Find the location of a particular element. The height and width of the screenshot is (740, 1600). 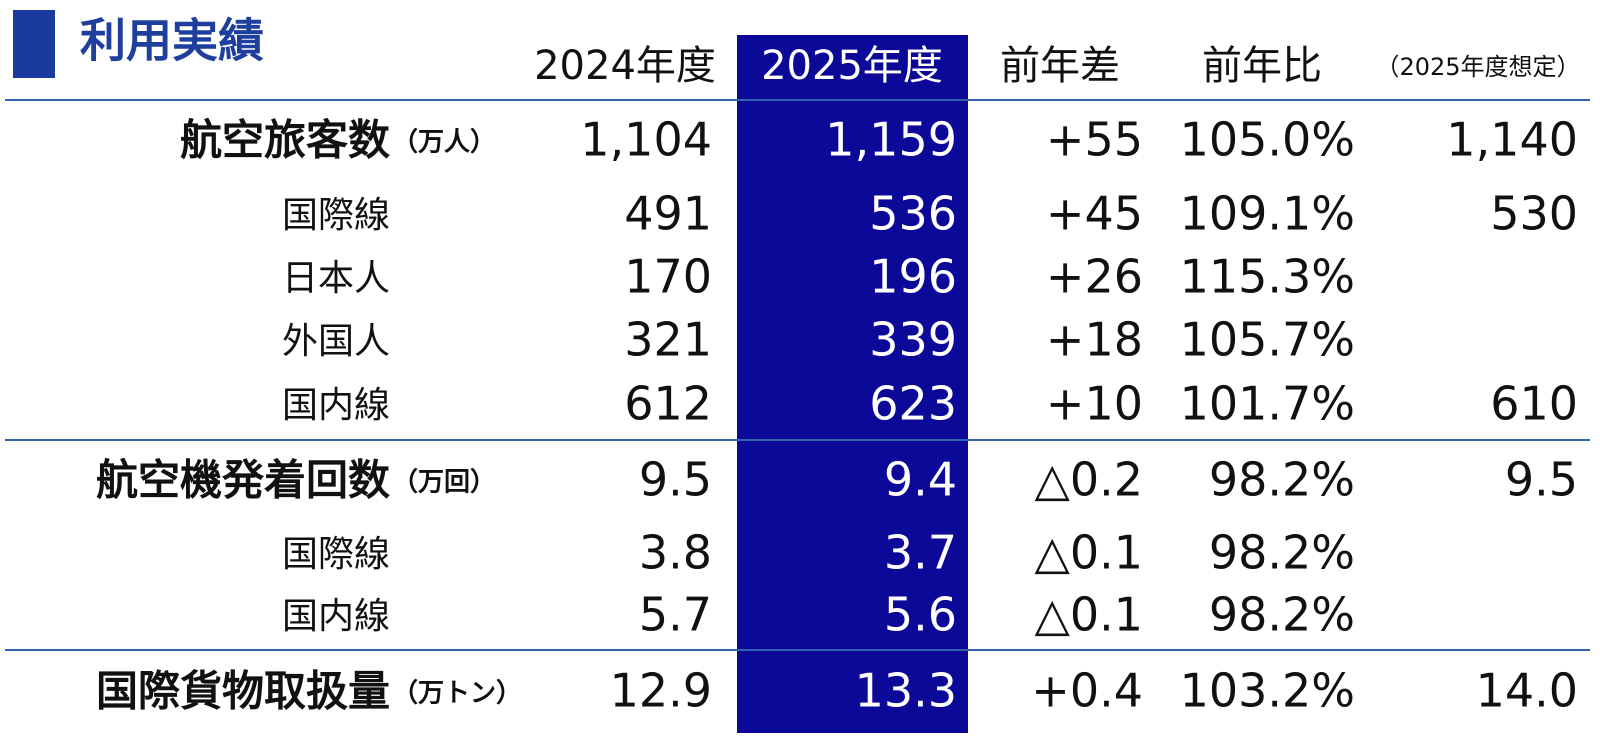

cell: 101.7% is located at coordinates (1267, 404).